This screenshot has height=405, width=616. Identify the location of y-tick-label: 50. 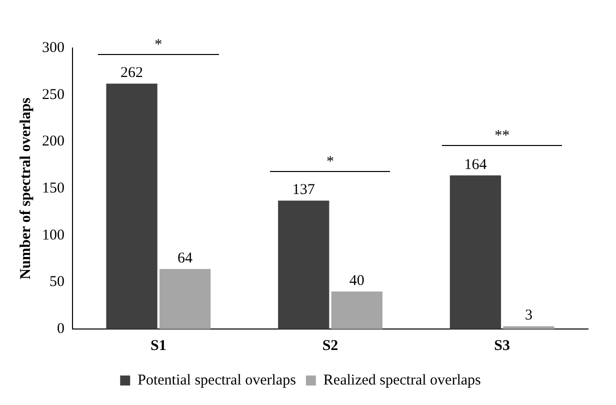
(57, 282).